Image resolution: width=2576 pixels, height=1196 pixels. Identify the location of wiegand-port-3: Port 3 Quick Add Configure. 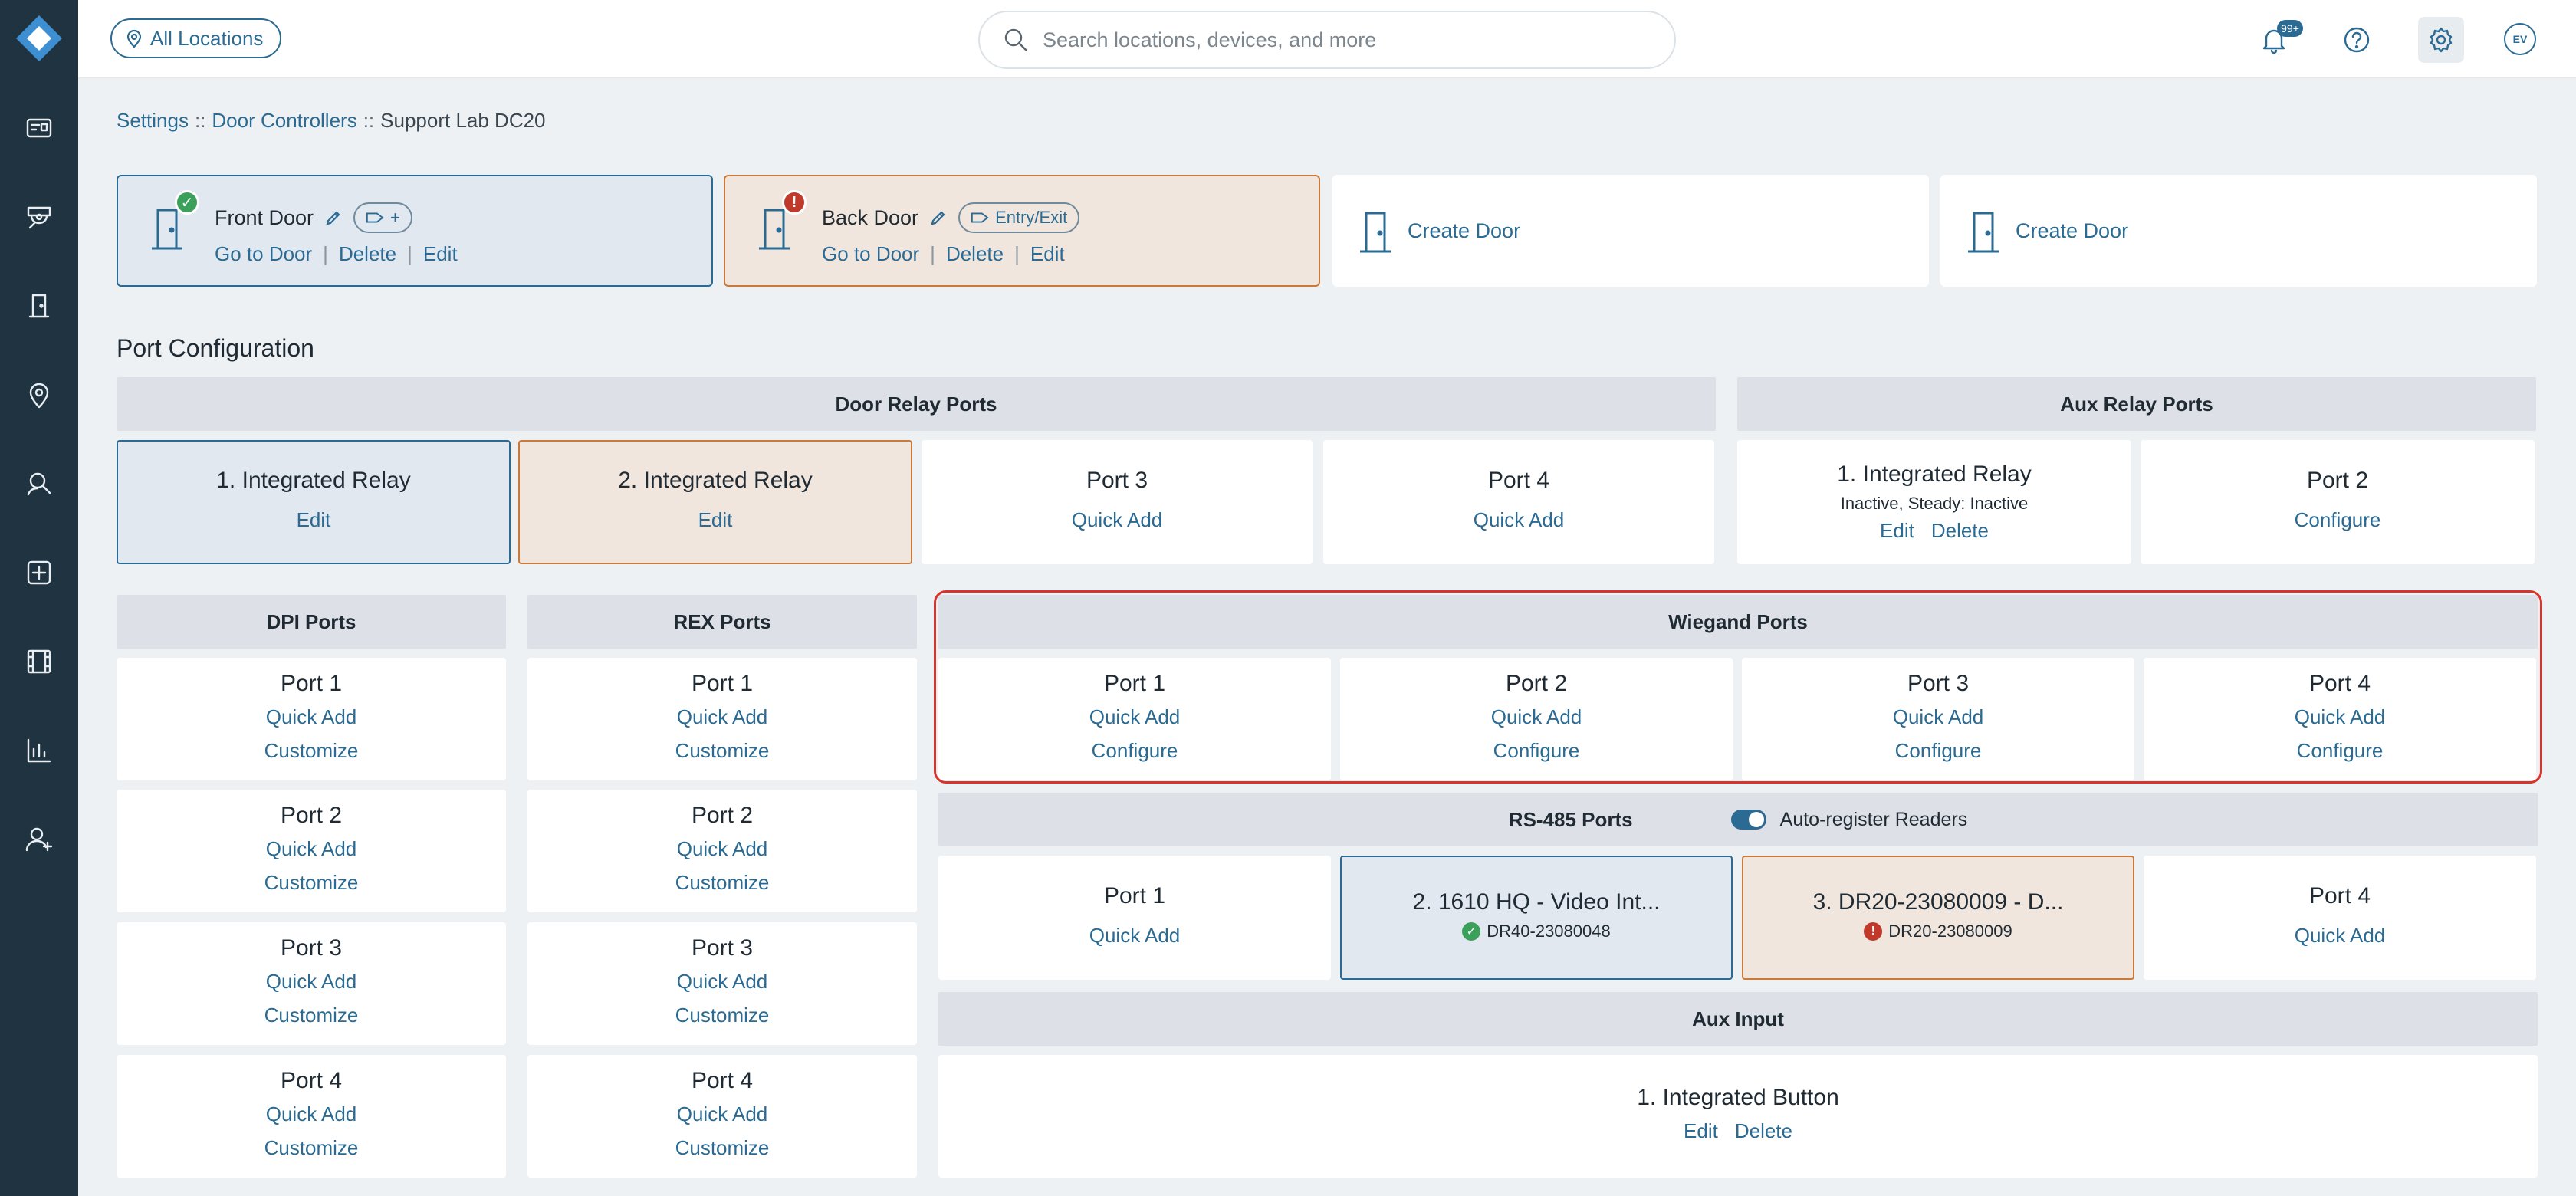
(1938, 719).